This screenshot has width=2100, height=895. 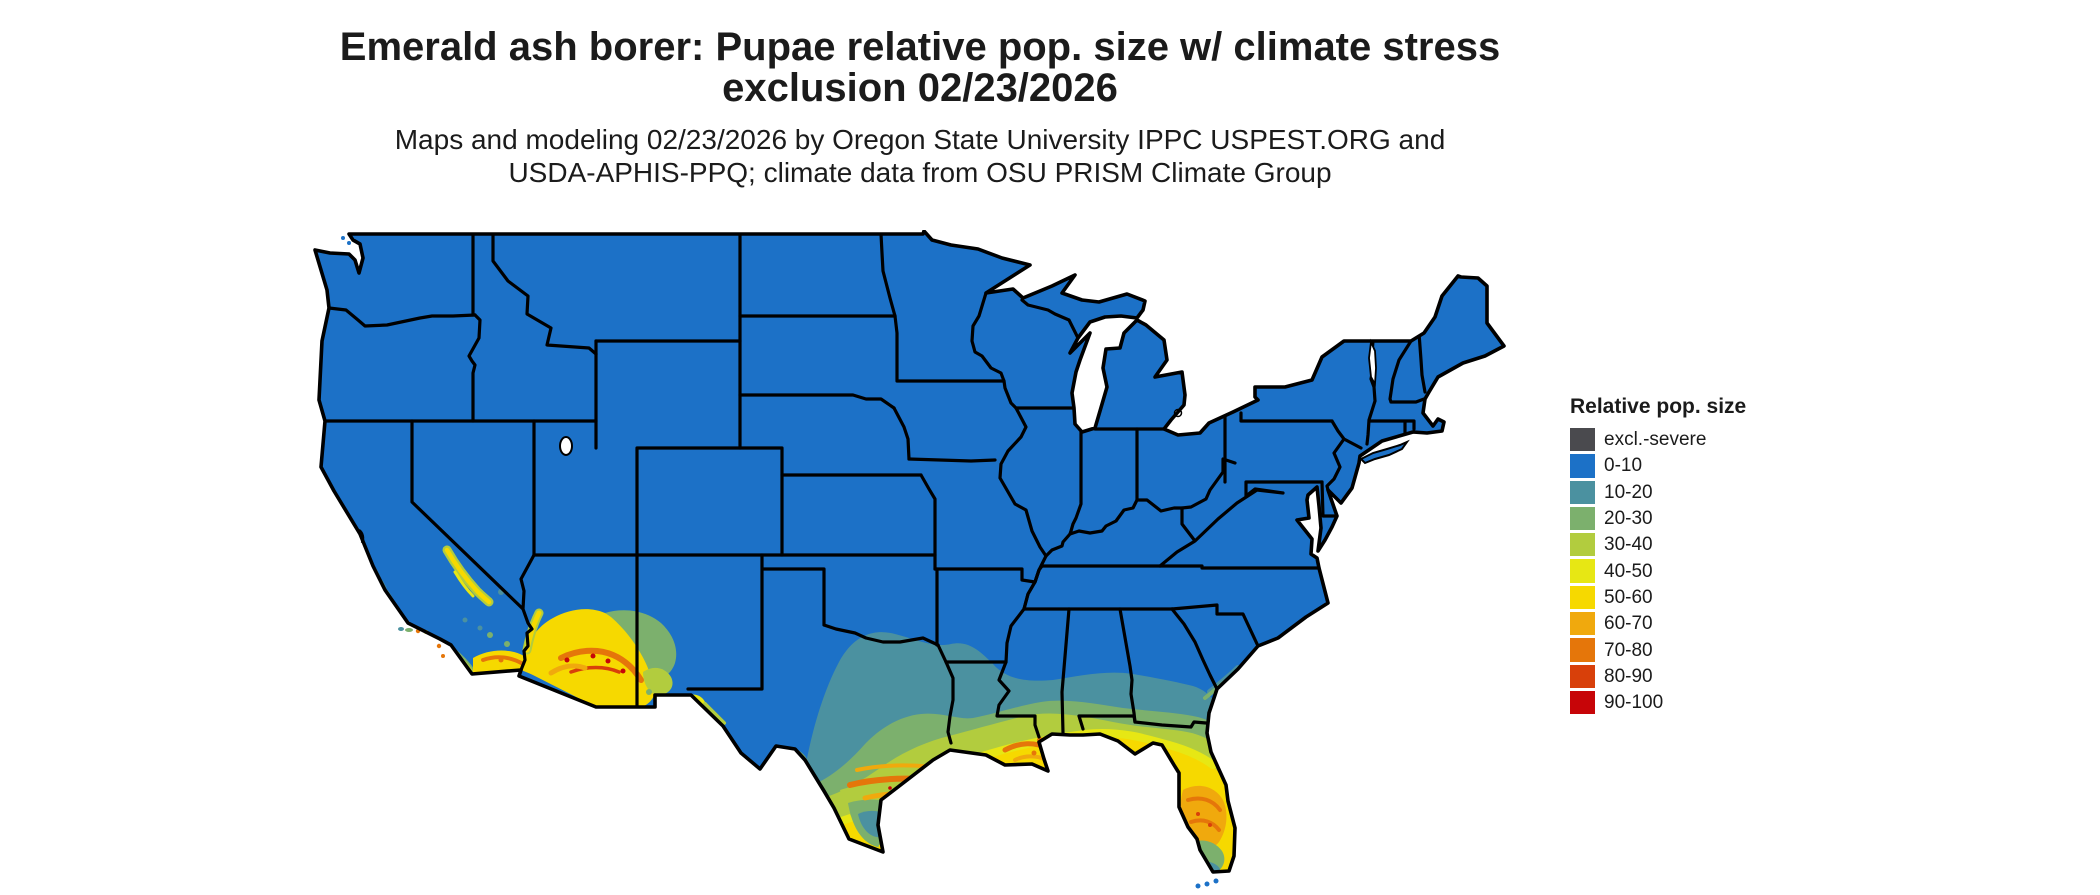 What do you see at coordinates (1628, 597) in the screenshot?
I see `legend-label: 50-60` at bounding box center [1628, 597].